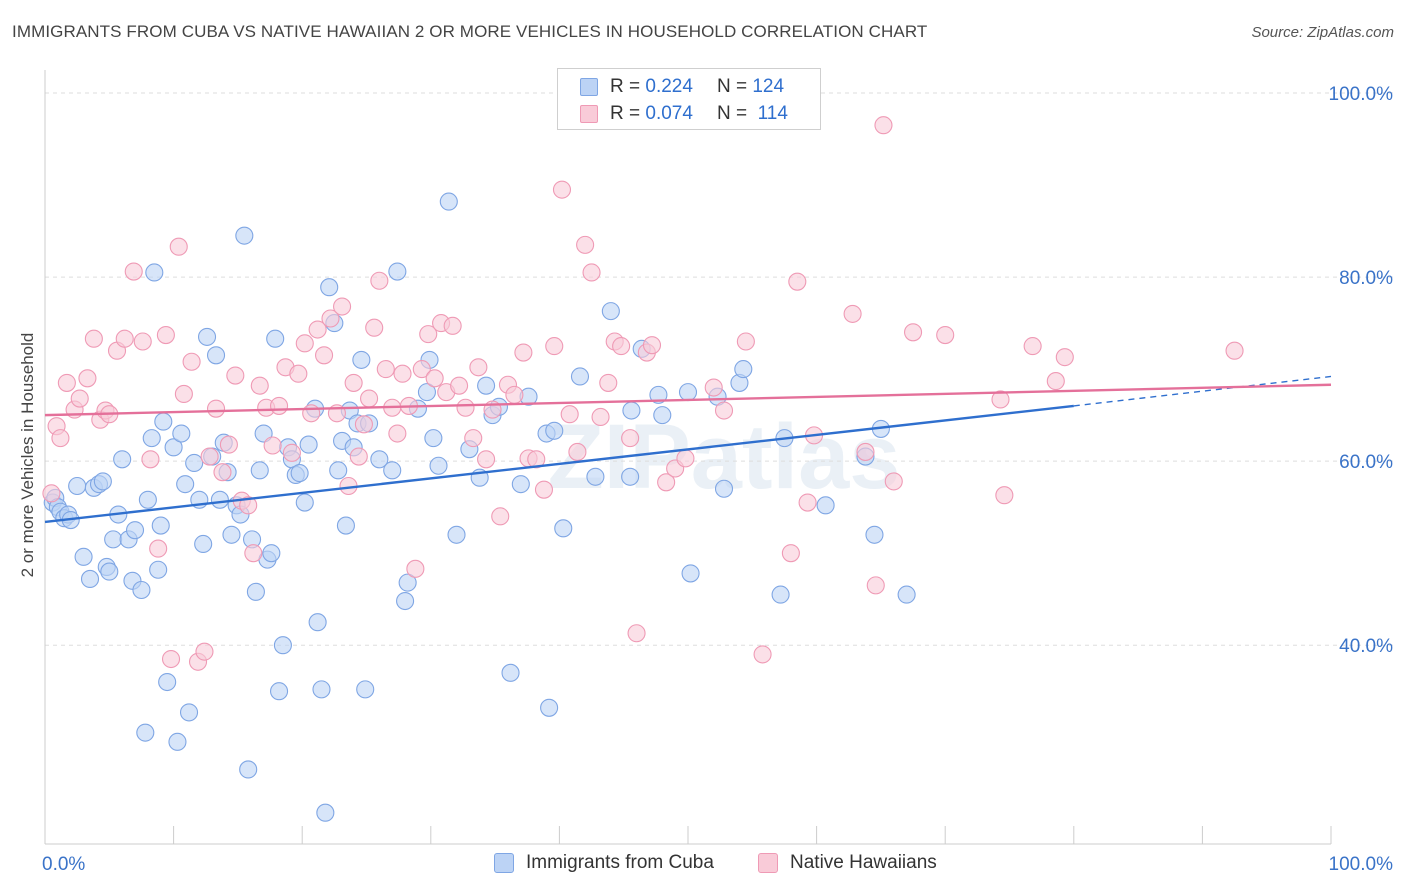 This screenshot has width=1406, height=892. I want to click on stats-legend-row-cuba: R = 0.224 N = 124, so click(682, 87).